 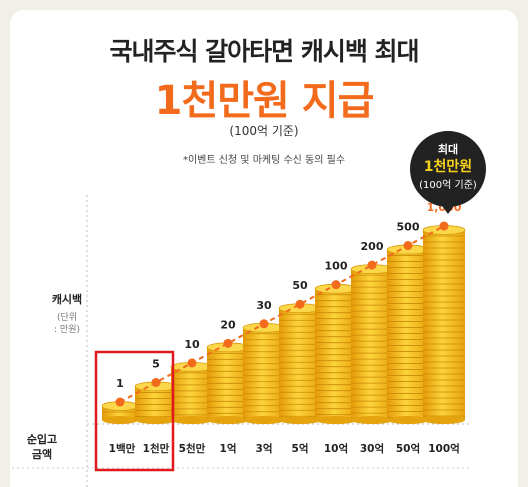 What do you see at coordinates (192, 344) in the screenshot?
I see `value-label: 10` at bounding box center [192, 344].